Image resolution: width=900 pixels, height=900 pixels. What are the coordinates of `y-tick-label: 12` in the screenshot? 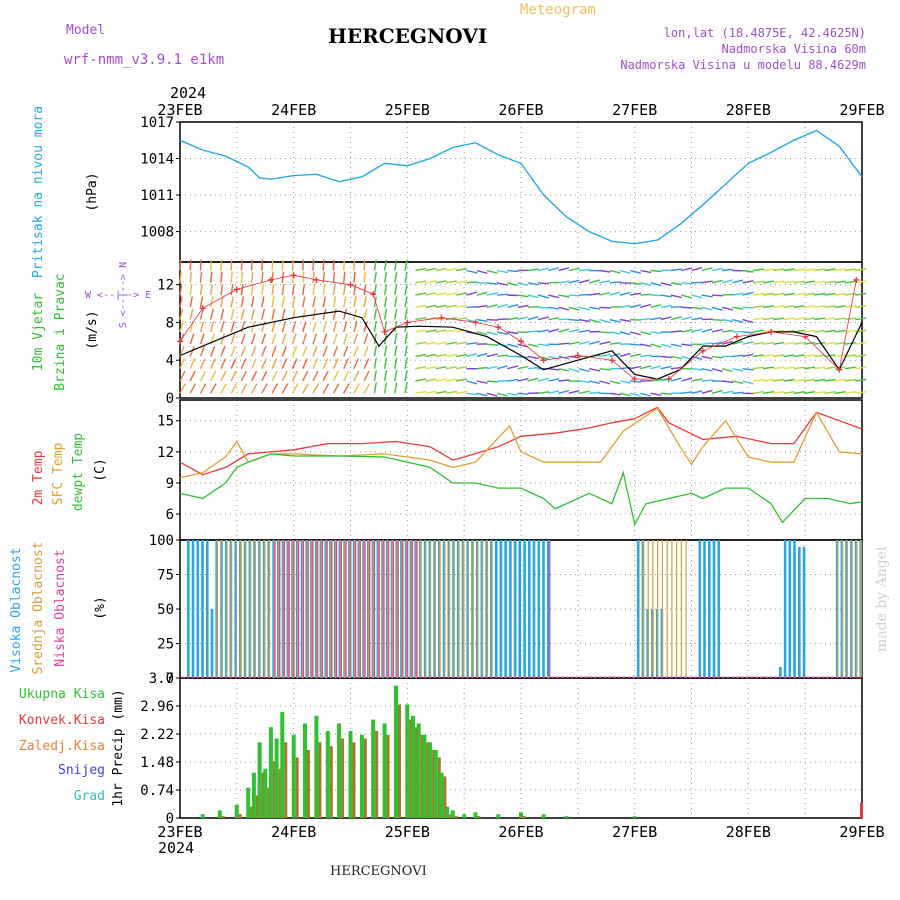 It's located at (165, 286).